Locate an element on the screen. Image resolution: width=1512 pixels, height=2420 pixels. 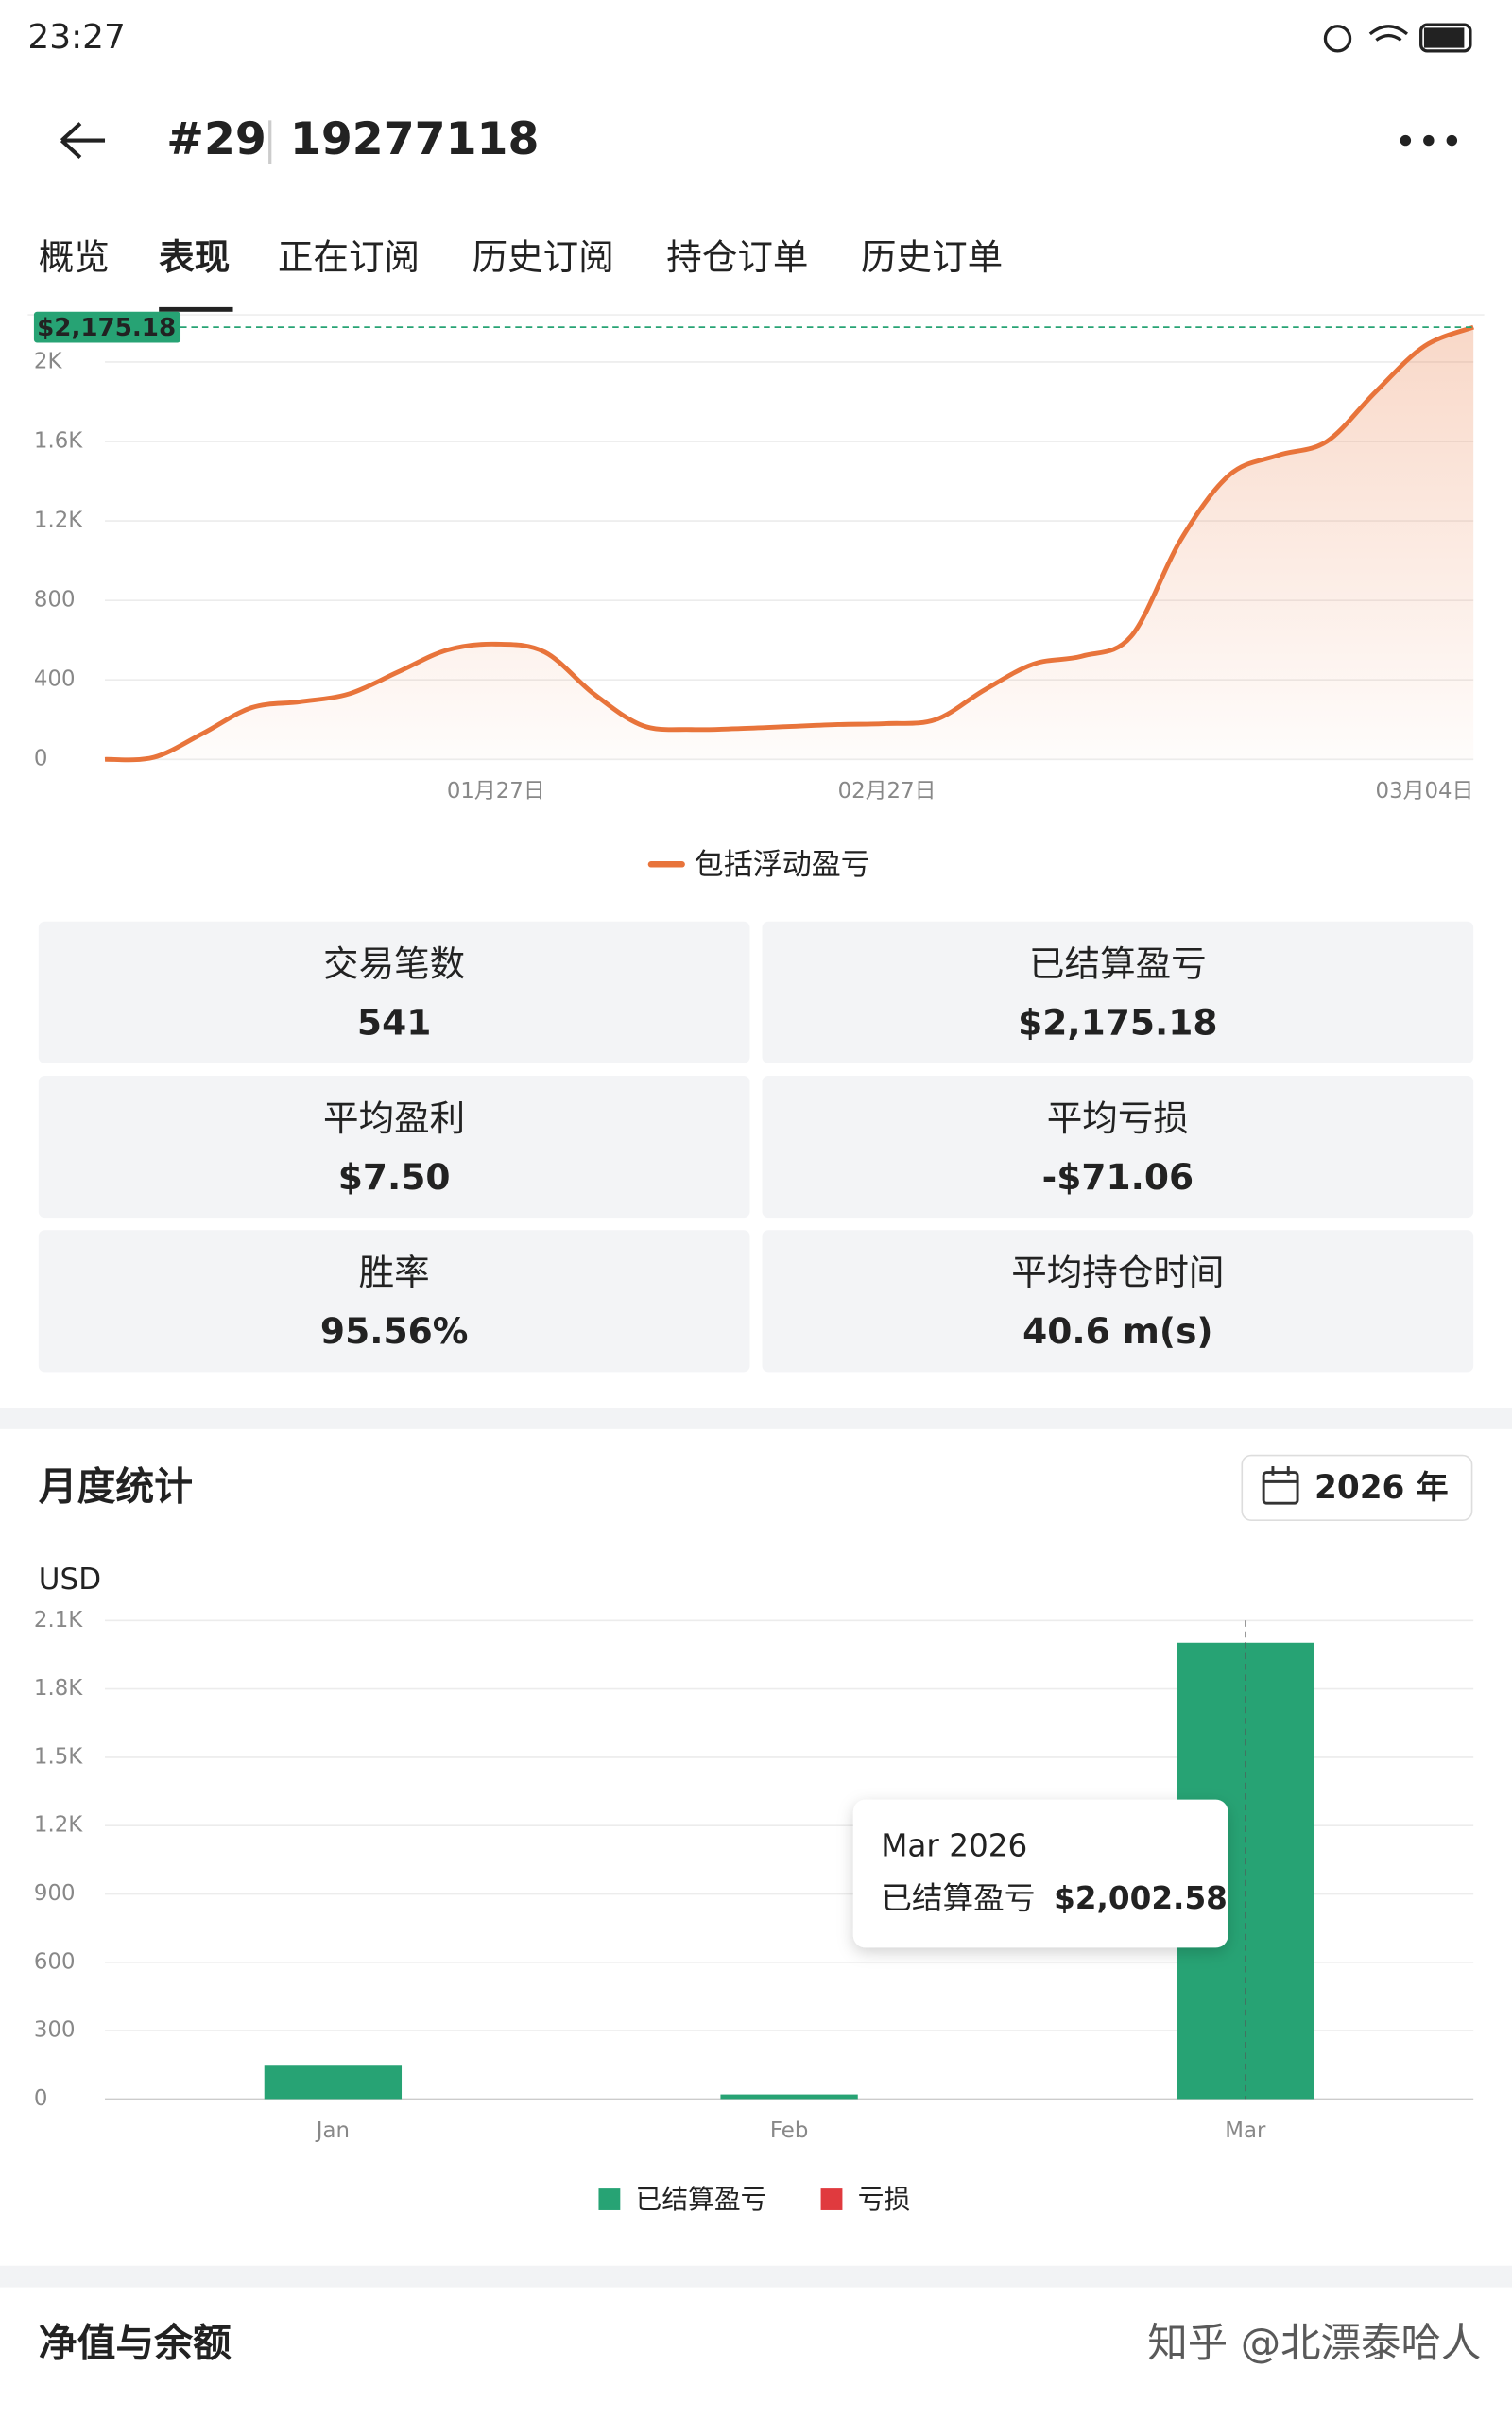
stat-label: 交易笔数 is located at coordinates (394, 964).